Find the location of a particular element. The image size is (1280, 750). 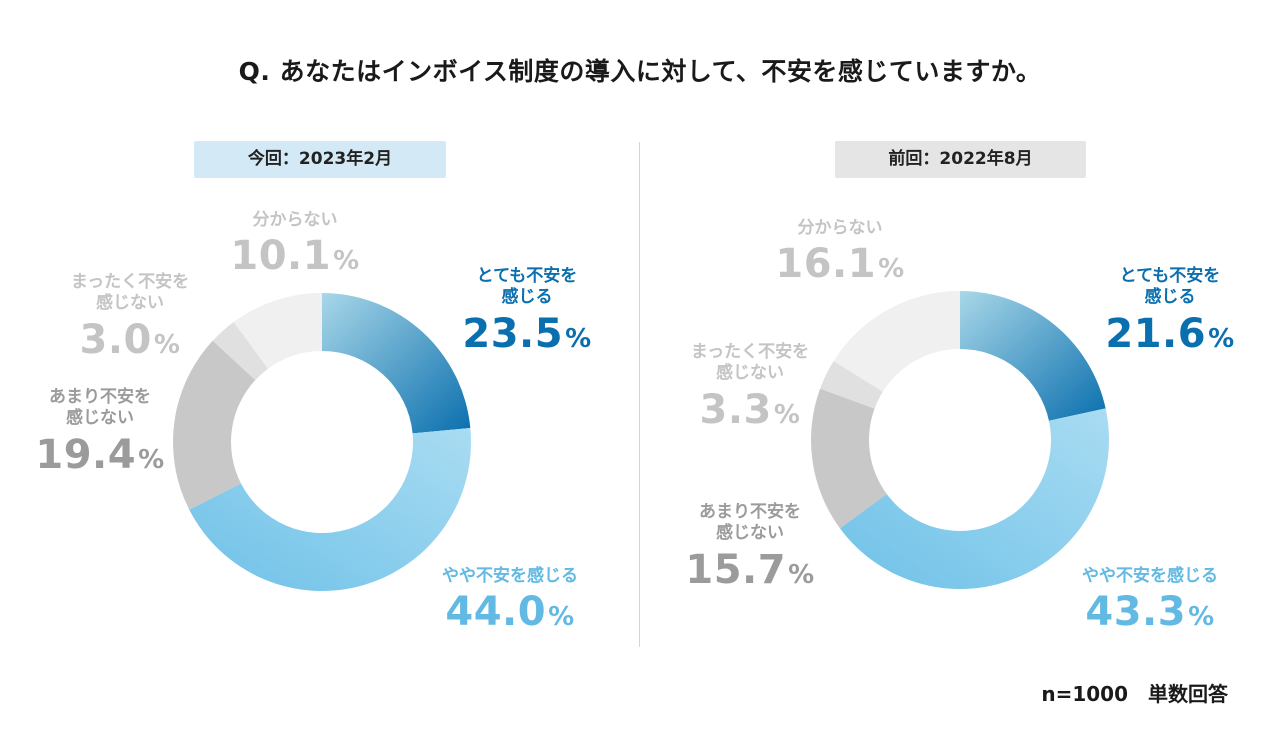

slice-not-at-all-anxious-previous is located at coordinates (851, 384).